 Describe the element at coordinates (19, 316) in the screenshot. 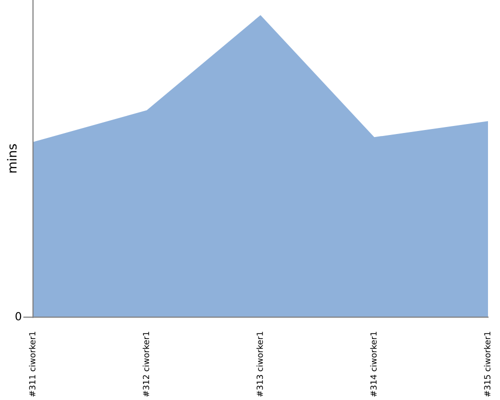

I see `text: 0` at that location.